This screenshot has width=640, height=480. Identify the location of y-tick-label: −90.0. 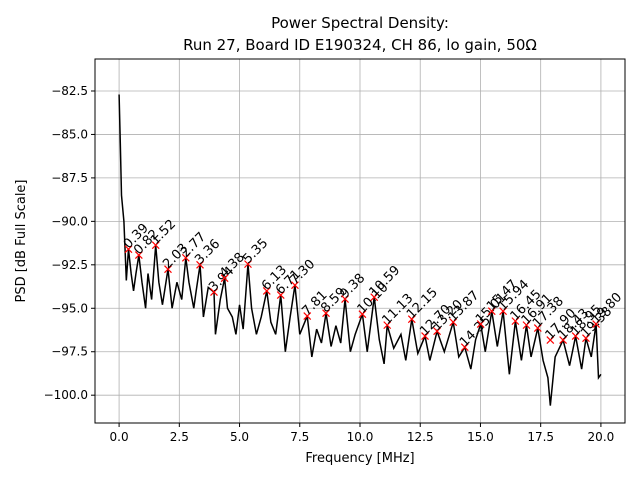
(69, 221).